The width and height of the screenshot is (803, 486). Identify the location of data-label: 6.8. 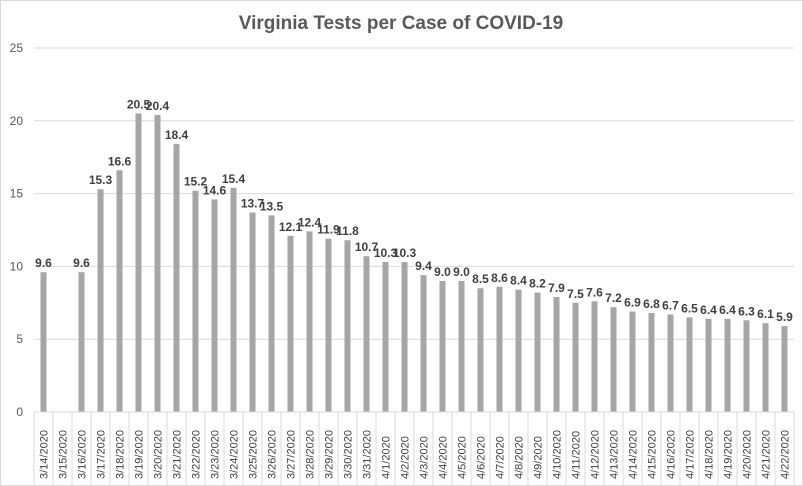
(651, 304).